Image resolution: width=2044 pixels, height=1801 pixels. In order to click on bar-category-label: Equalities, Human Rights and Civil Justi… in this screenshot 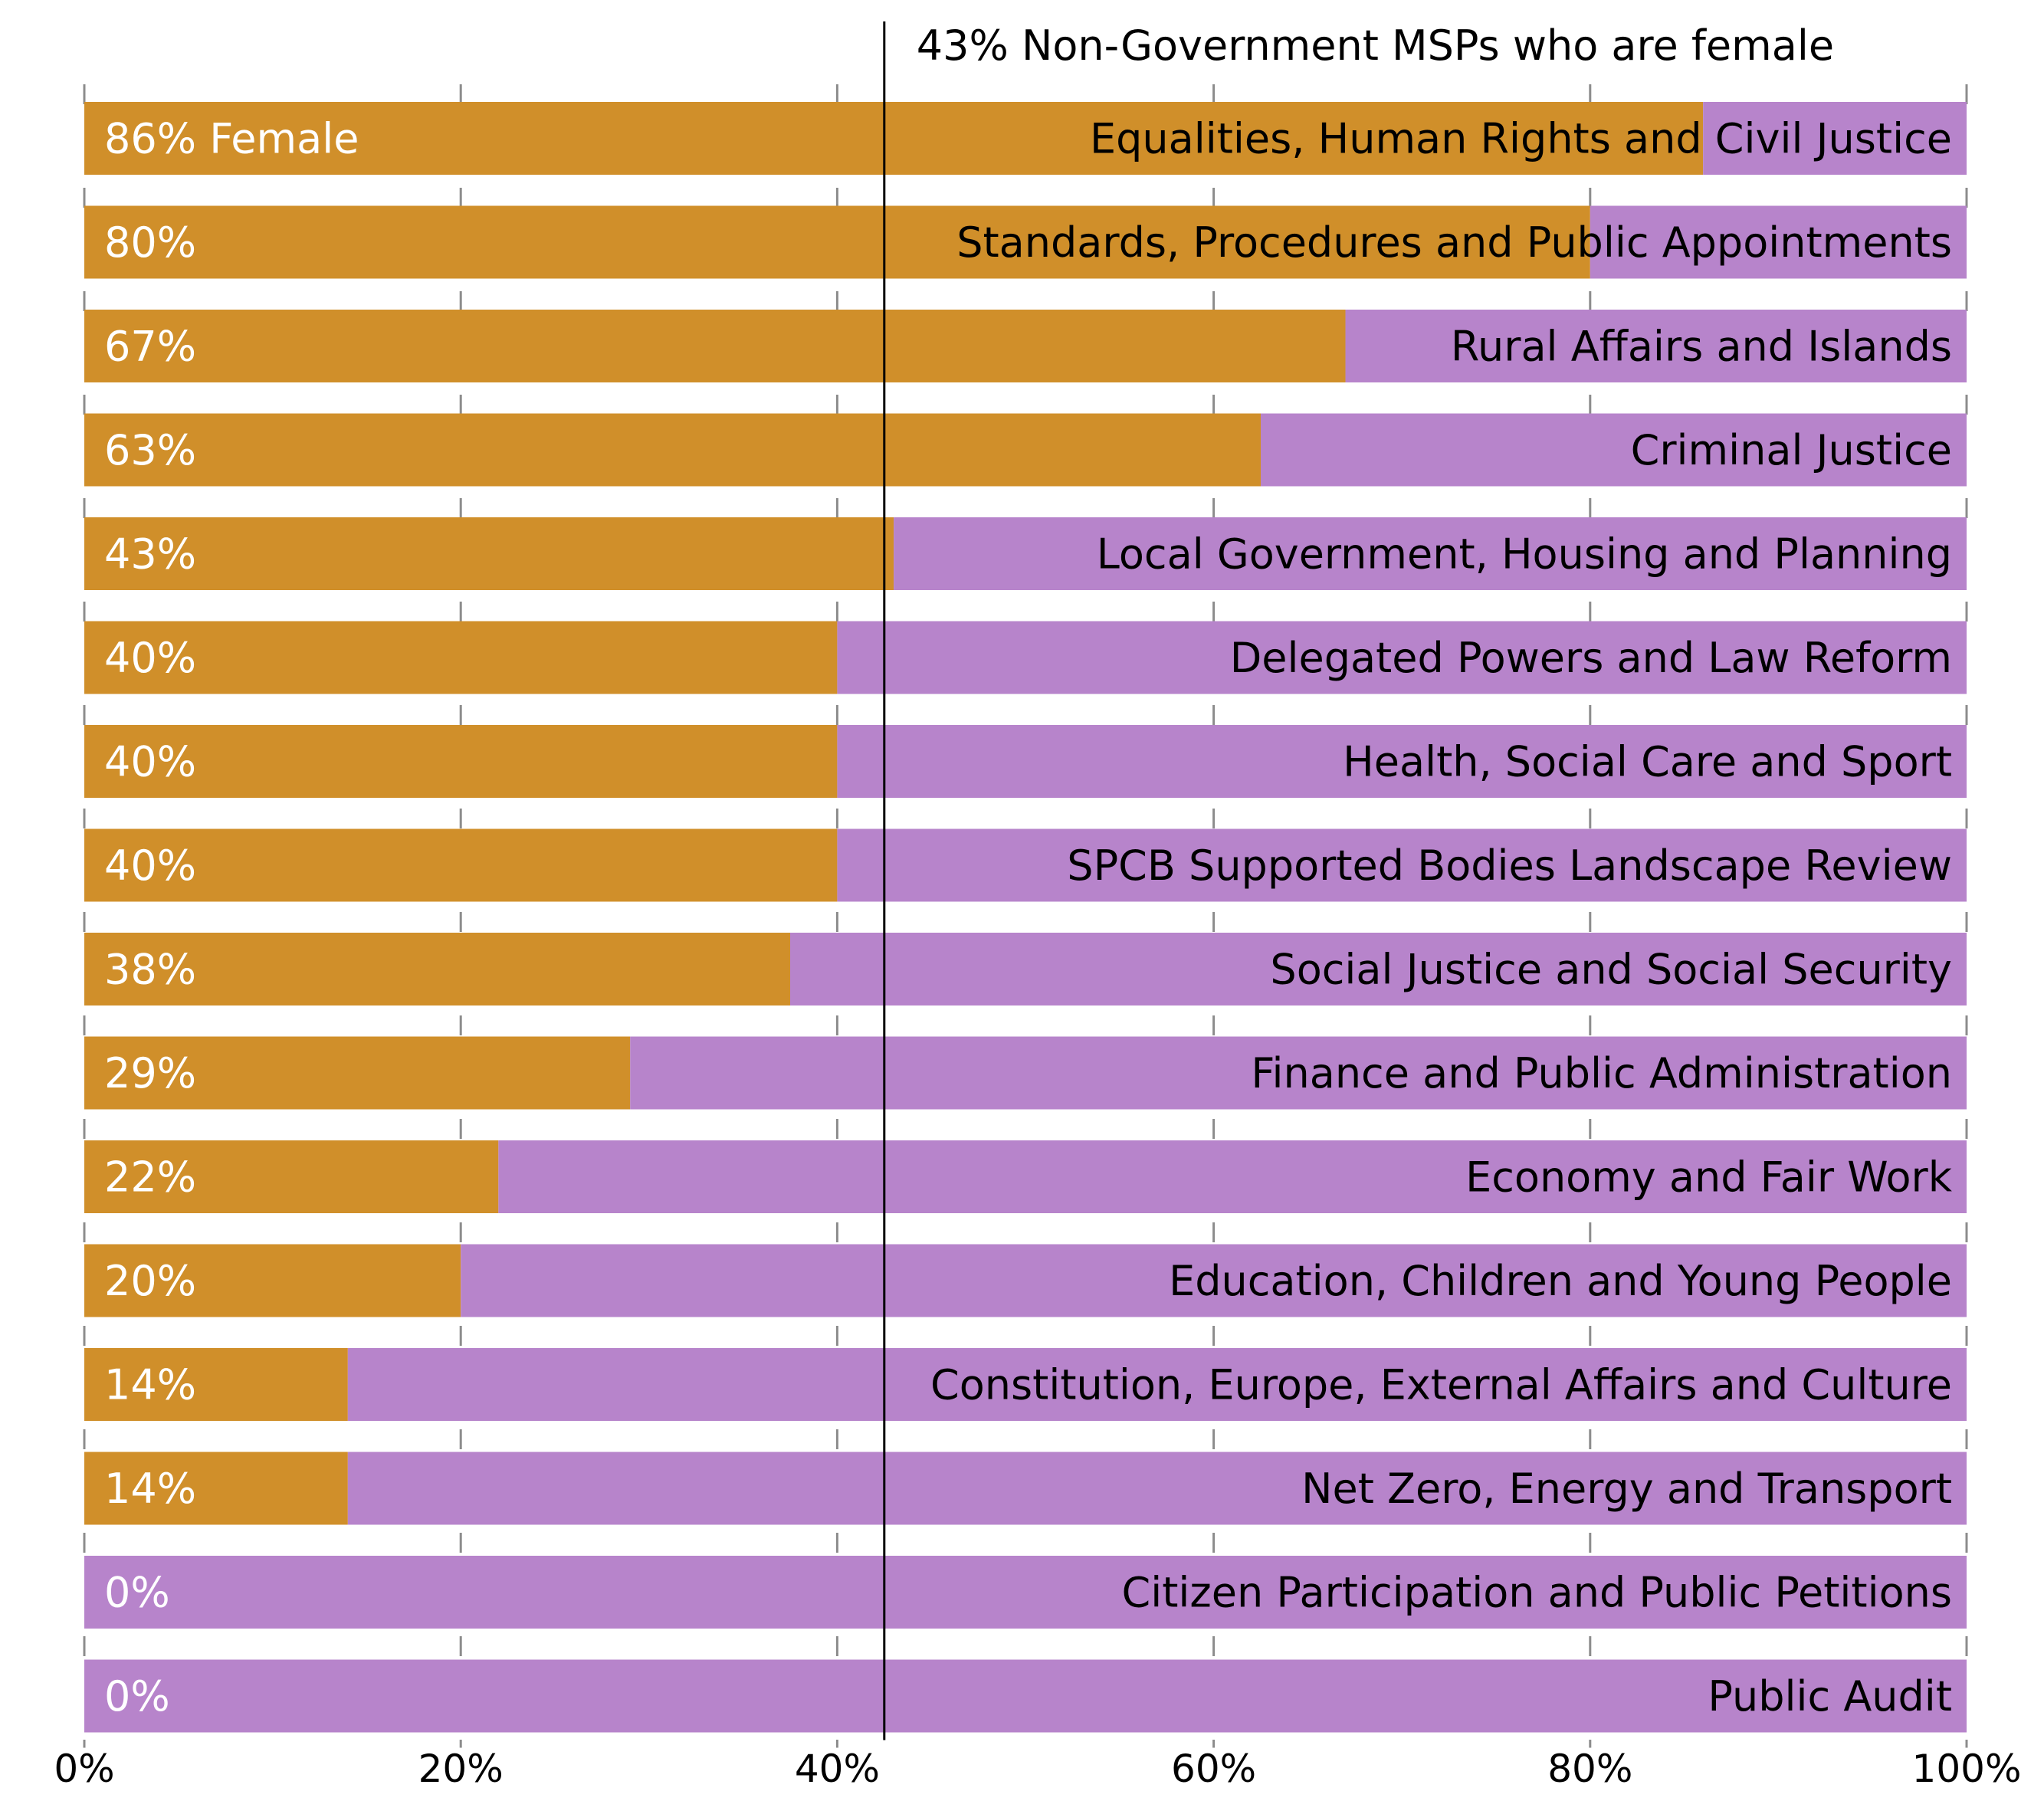, I will do `click(1521, 139)`.